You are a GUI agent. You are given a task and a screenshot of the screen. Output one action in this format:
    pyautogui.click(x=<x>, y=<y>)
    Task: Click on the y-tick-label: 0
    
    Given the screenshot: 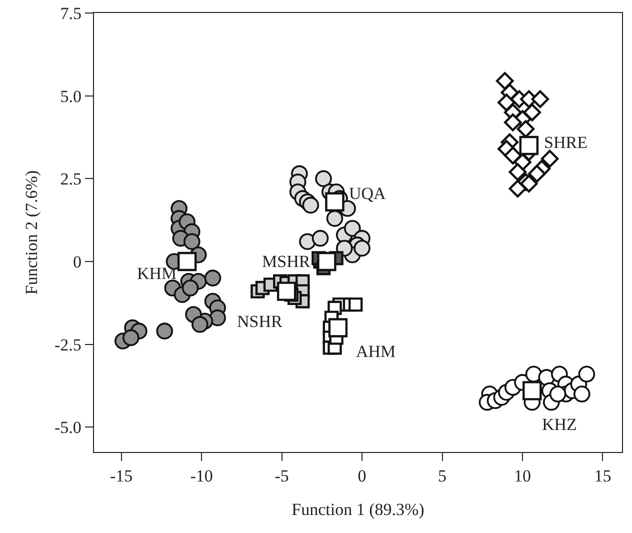 What is the action you would take?
    pyautogui.click(x=77, y=262)
    